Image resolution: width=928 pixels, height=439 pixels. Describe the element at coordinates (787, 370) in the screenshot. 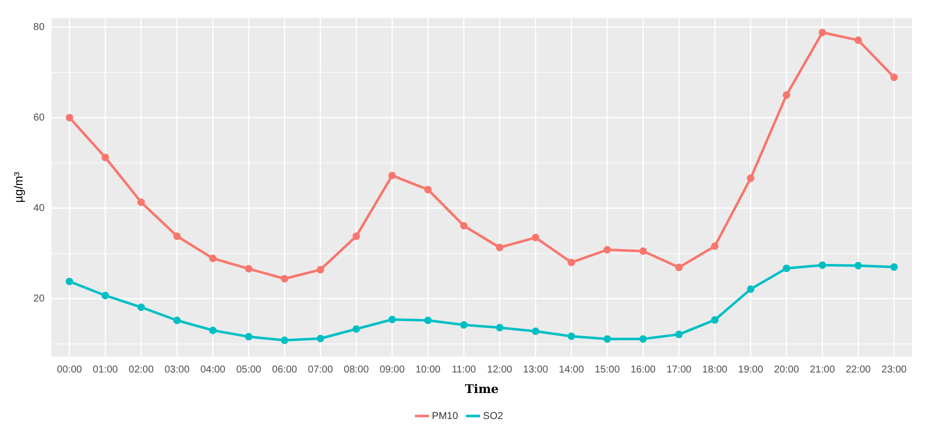

I see `x-tick-label: 20:00` at that location.